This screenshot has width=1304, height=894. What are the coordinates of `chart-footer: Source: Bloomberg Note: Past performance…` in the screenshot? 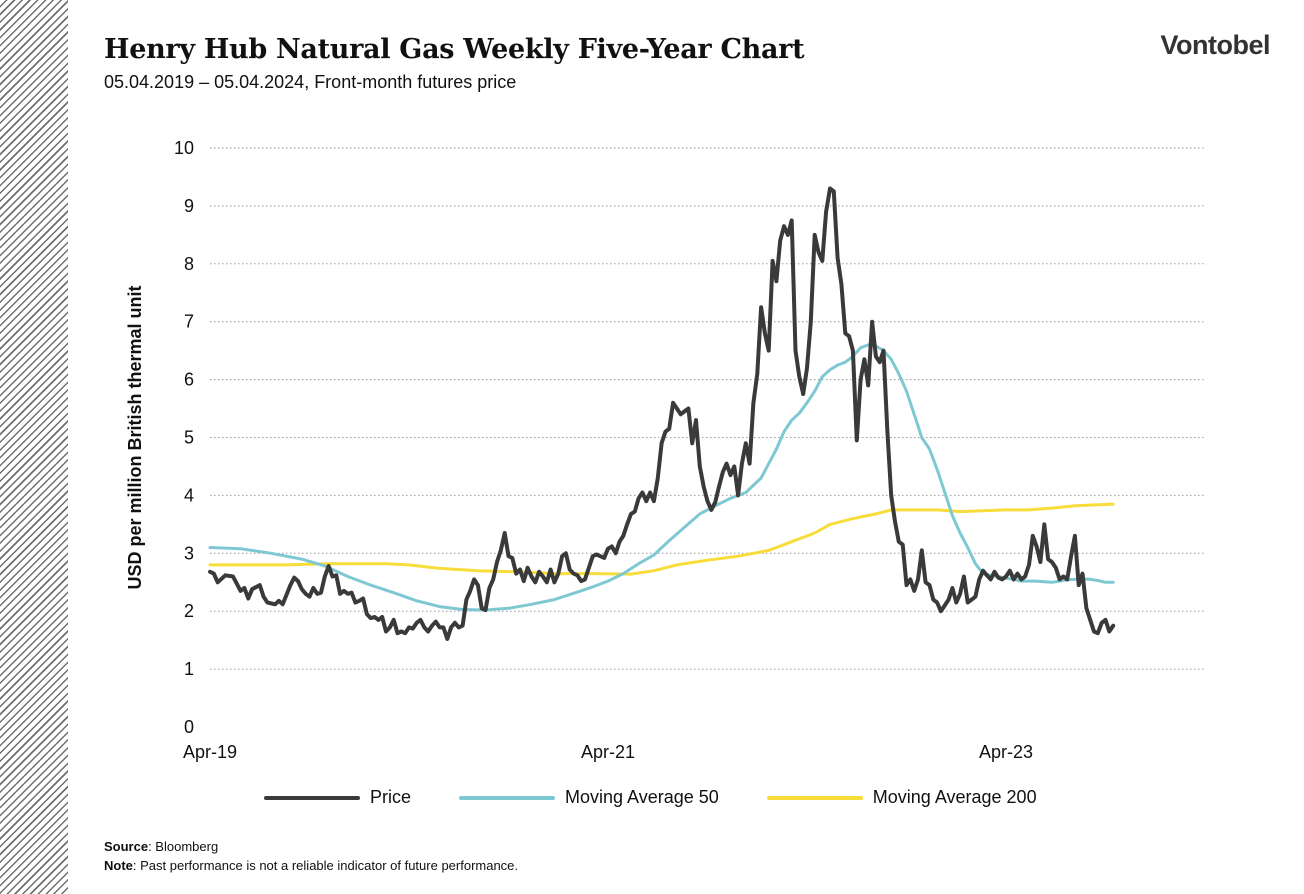 It's located at (311, 856).